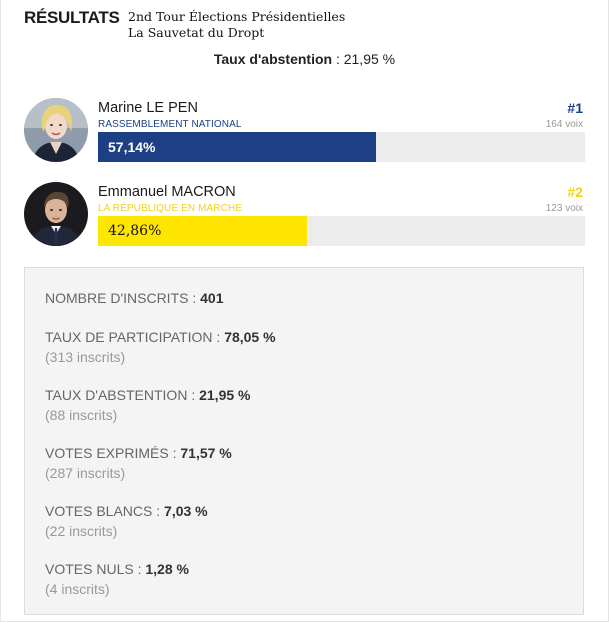 This screenshot has height=623, width=609. Describe the element at coordinates (107, 453) in the screenshot. I see `stat-label: VOTES EXPRIMÉS` at that location.